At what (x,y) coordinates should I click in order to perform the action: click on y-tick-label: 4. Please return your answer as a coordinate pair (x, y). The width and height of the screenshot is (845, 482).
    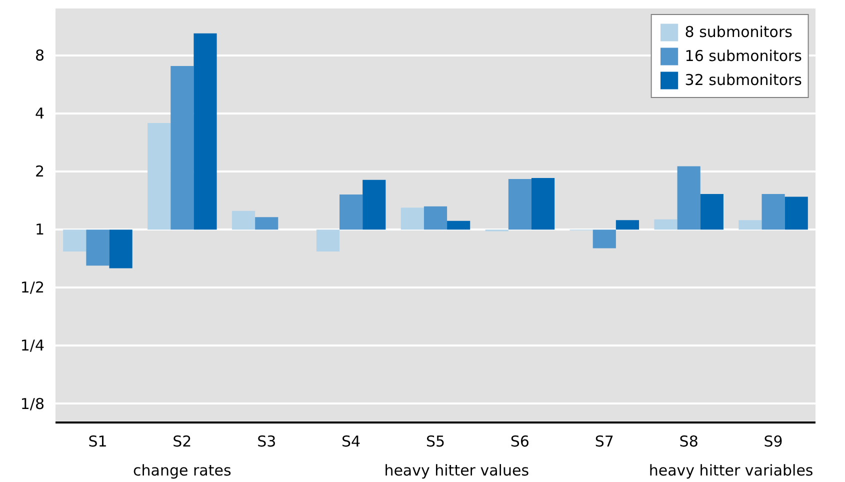
    Looking at the image, I should click on (39, 113).